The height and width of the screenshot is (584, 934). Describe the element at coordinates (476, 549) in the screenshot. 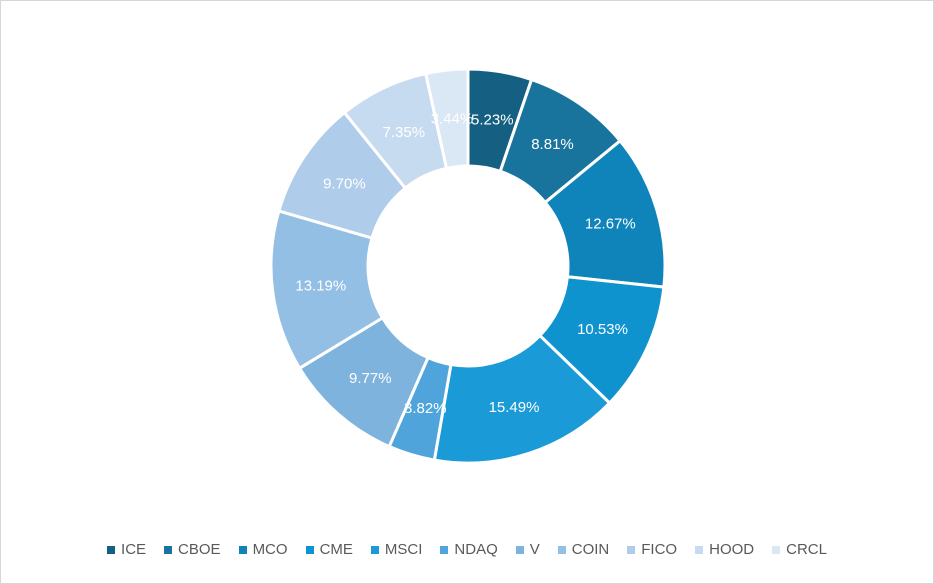

I see `legend-label: NDAQ` at that location.